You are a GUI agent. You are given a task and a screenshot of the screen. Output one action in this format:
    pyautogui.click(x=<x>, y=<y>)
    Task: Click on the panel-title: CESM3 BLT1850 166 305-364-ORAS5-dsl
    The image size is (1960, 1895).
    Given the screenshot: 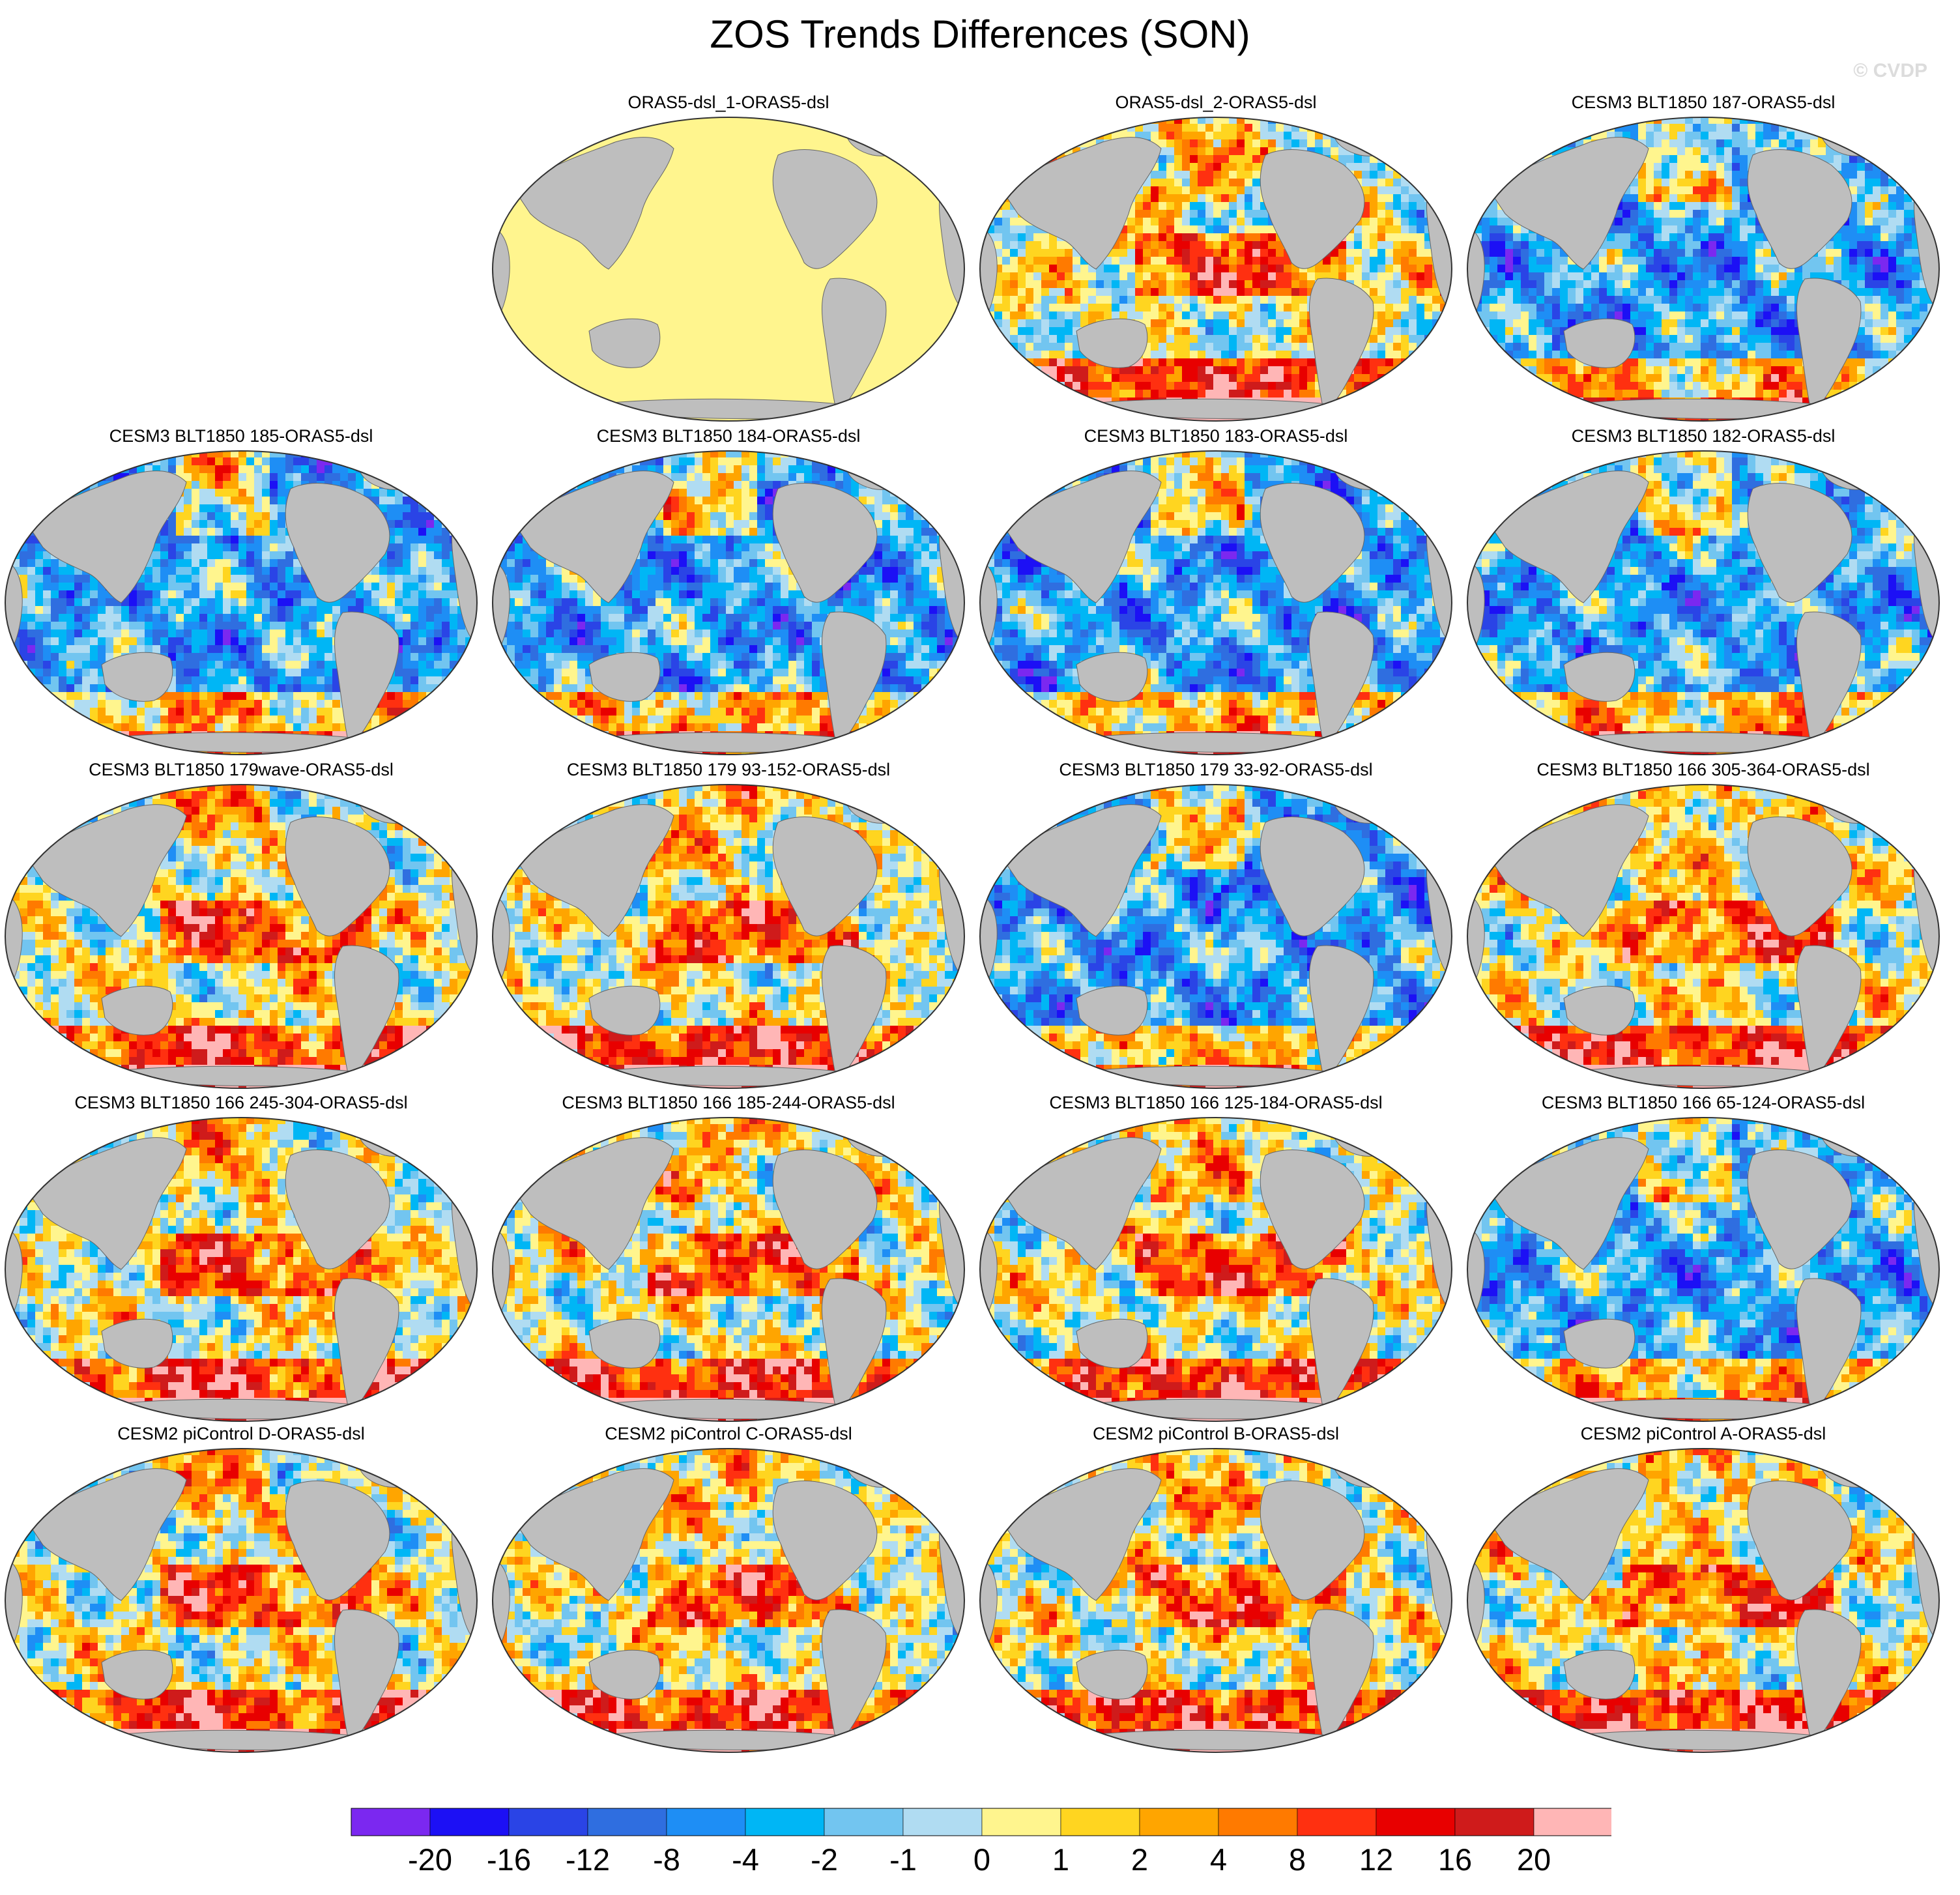 What is the action you would take?
    pyautogui.click(x=1703, y=769)
    